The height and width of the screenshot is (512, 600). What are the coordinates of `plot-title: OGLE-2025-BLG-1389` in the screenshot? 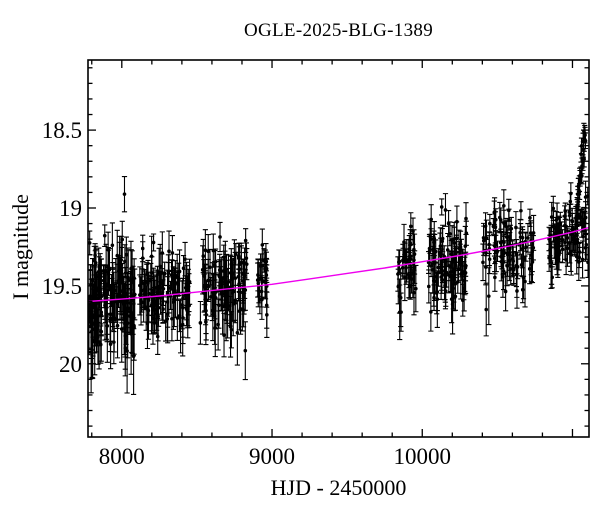 It's located at (338, 30).